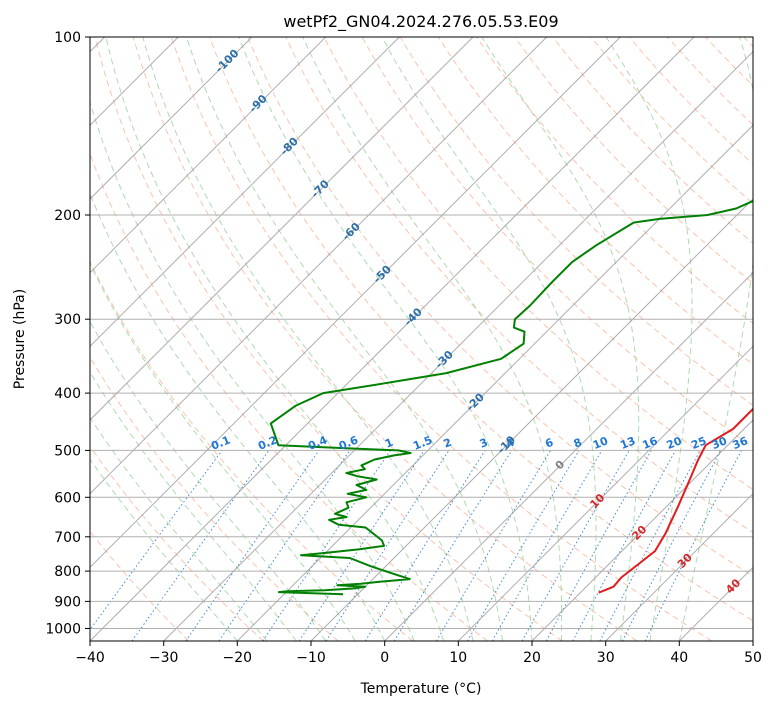 The height and width of the screenshot is (708, 775). Describe the element at coordinates (67, 320) in the screenshot. I see `y-tick-label: 300` at that location.